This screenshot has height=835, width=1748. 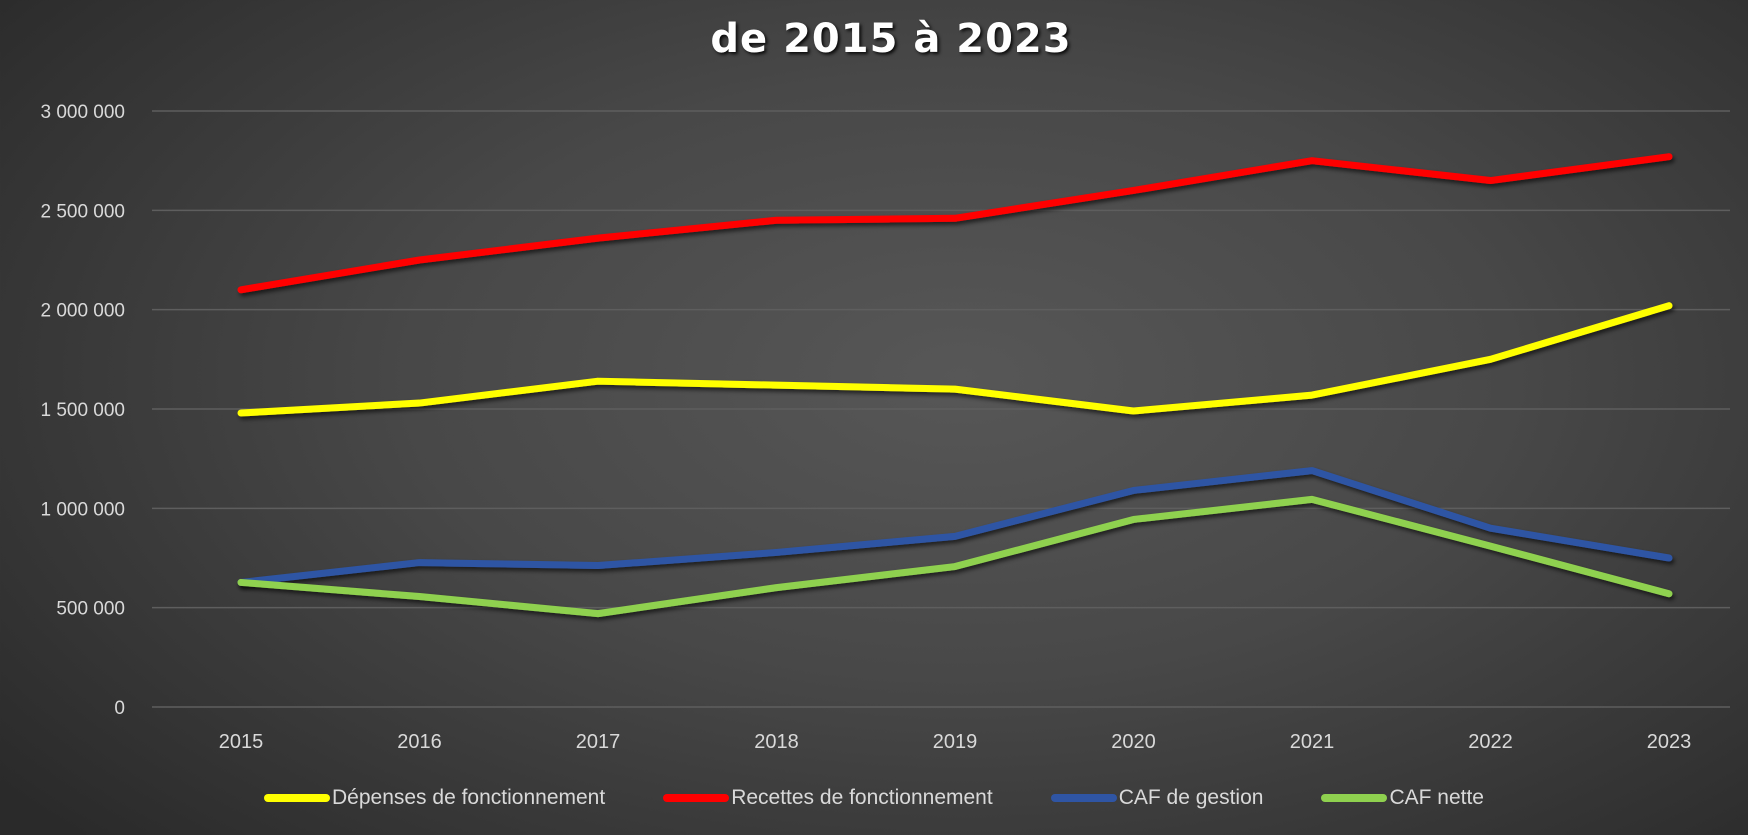 What do you see at coordinates (82, 311) in the screenshot?
I see `y-tick-label: 2 000 000` at bounding box center [82, 311].